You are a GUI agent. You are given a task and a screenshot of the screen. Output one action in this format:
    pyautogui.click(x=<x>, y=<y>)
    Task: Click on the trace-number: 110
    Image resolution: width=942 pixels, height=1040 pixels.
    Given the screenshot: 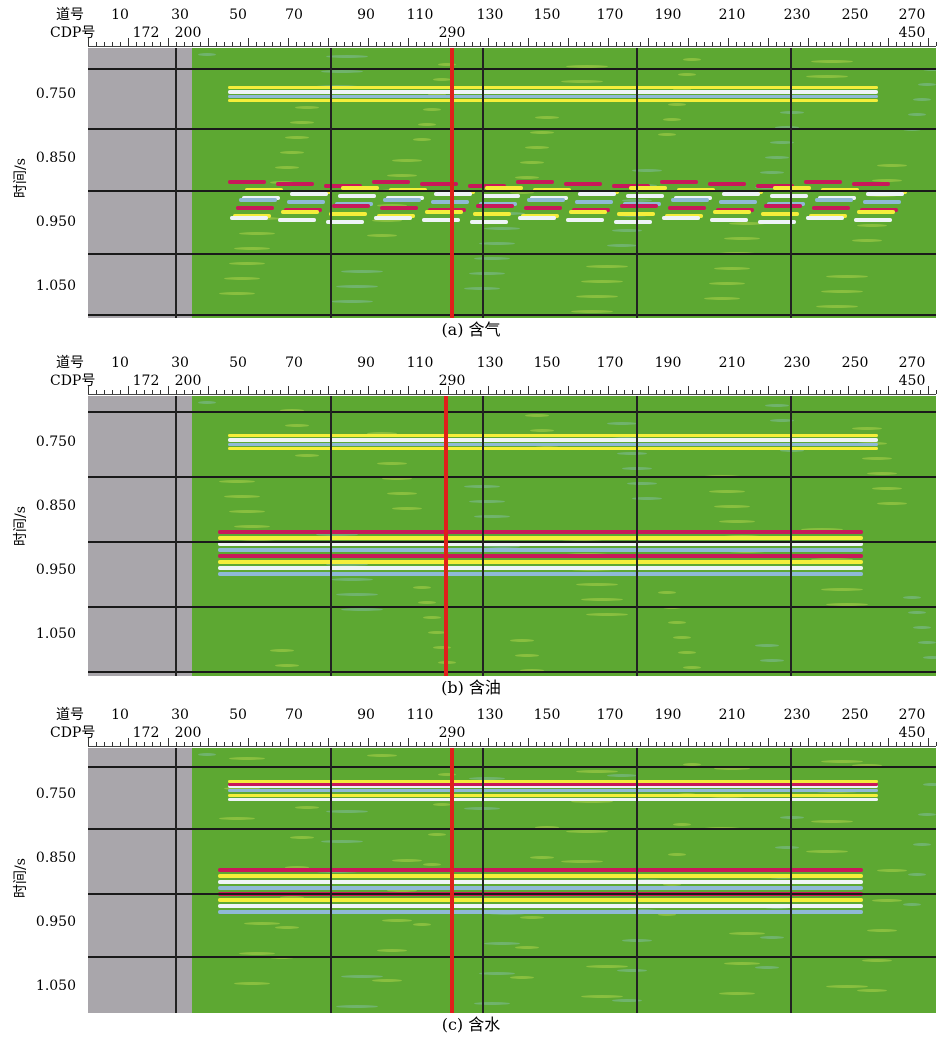 What is the action you would take?
    pyautogui.click(x=420, y=15)
    